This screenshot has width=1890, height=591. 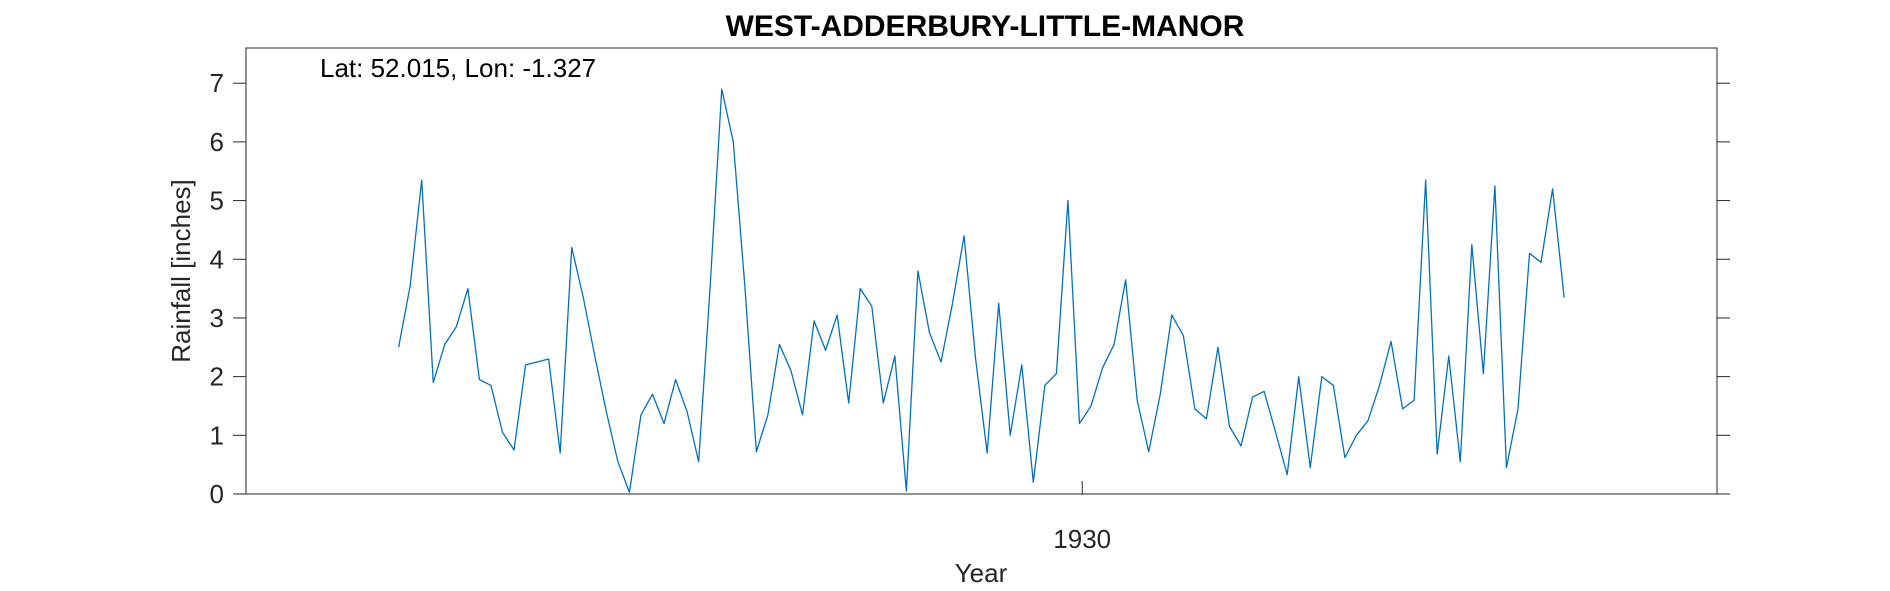 What do you see at coordinates (217, 83) in the screenshot?
I see `y-tick-label: 7` at bounding box center [217, 83].